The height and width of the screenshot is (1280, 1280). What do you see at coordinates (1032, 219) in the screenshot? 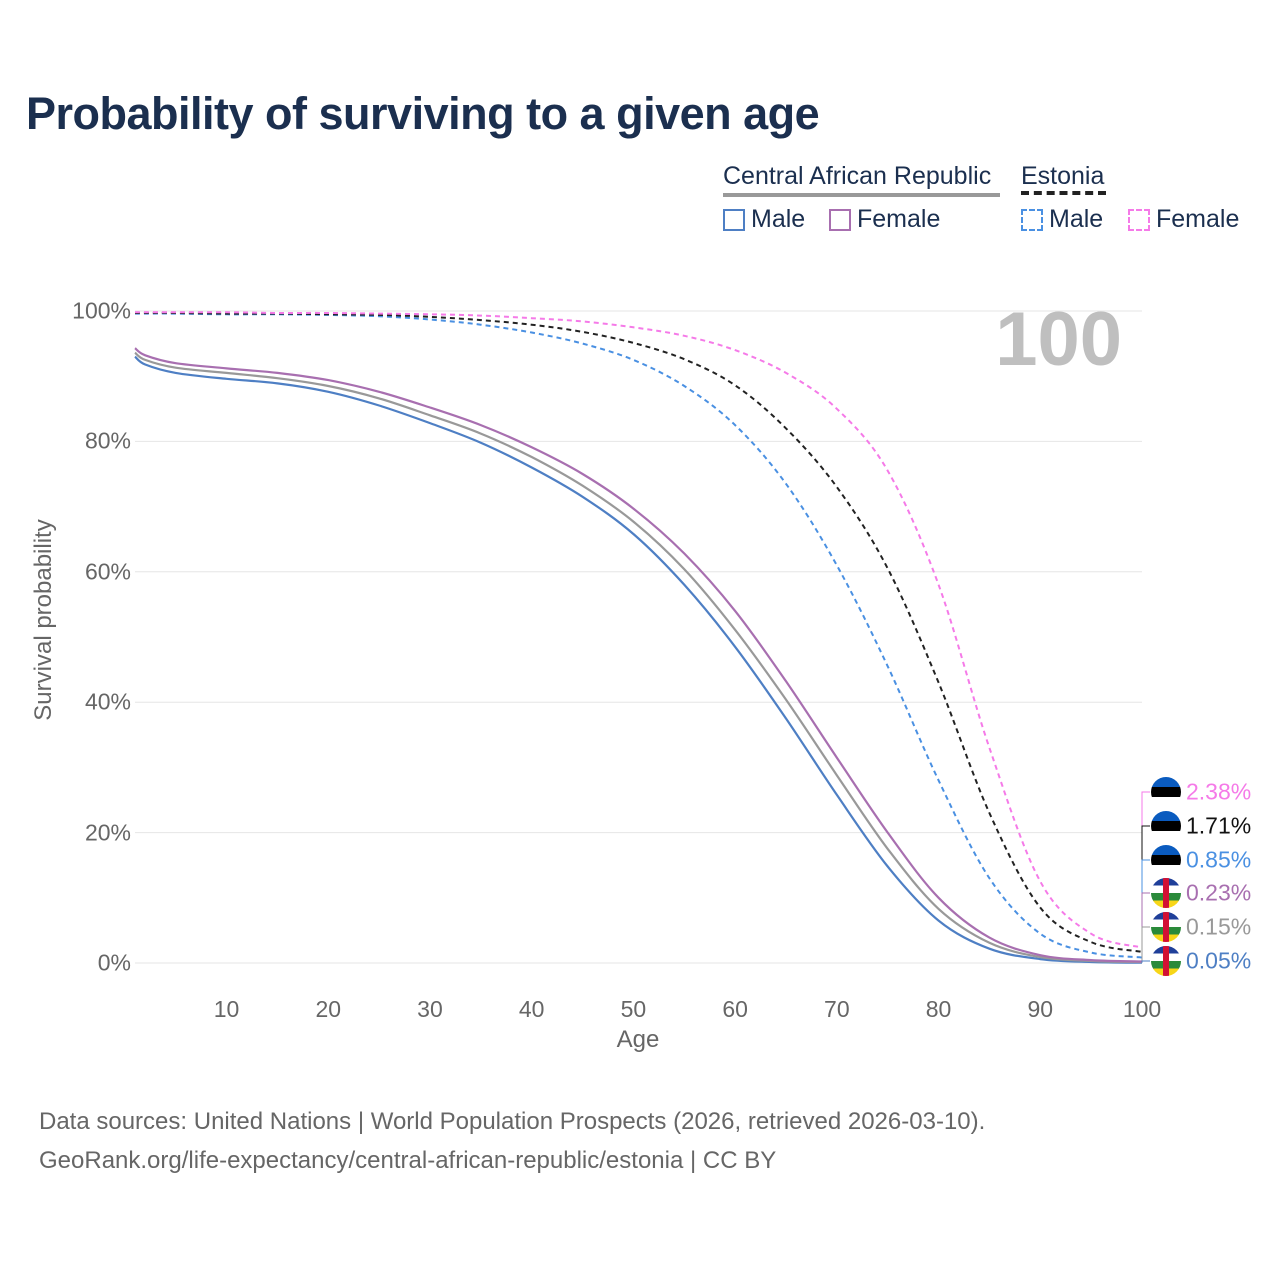
I see `legend-swatch-estonia-male` at bounding box center [1032, 219].